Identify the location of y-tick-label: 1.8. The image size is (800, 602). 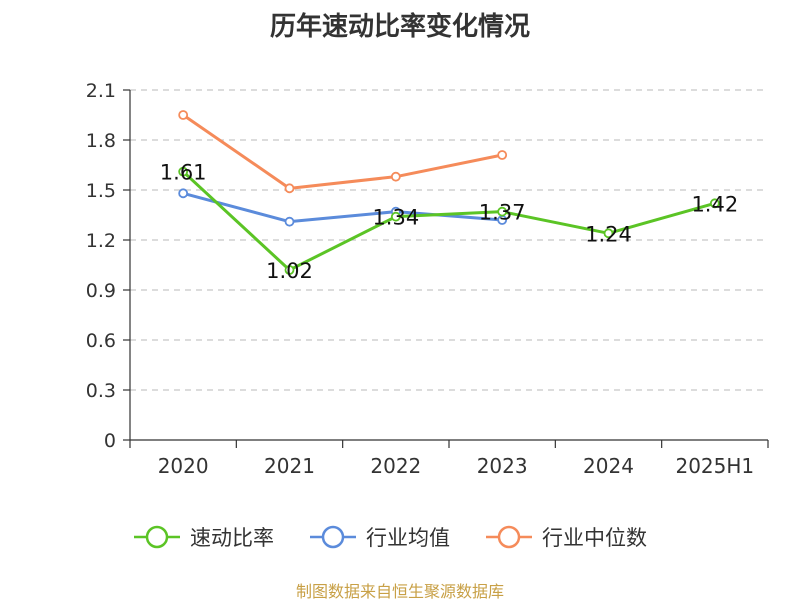
(101, 141).